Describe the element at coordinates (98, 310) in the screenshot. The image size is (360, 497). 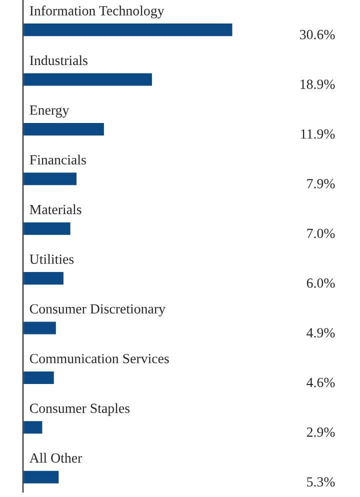
I see `y-tick-label: Consumer Discretionary` at that location.